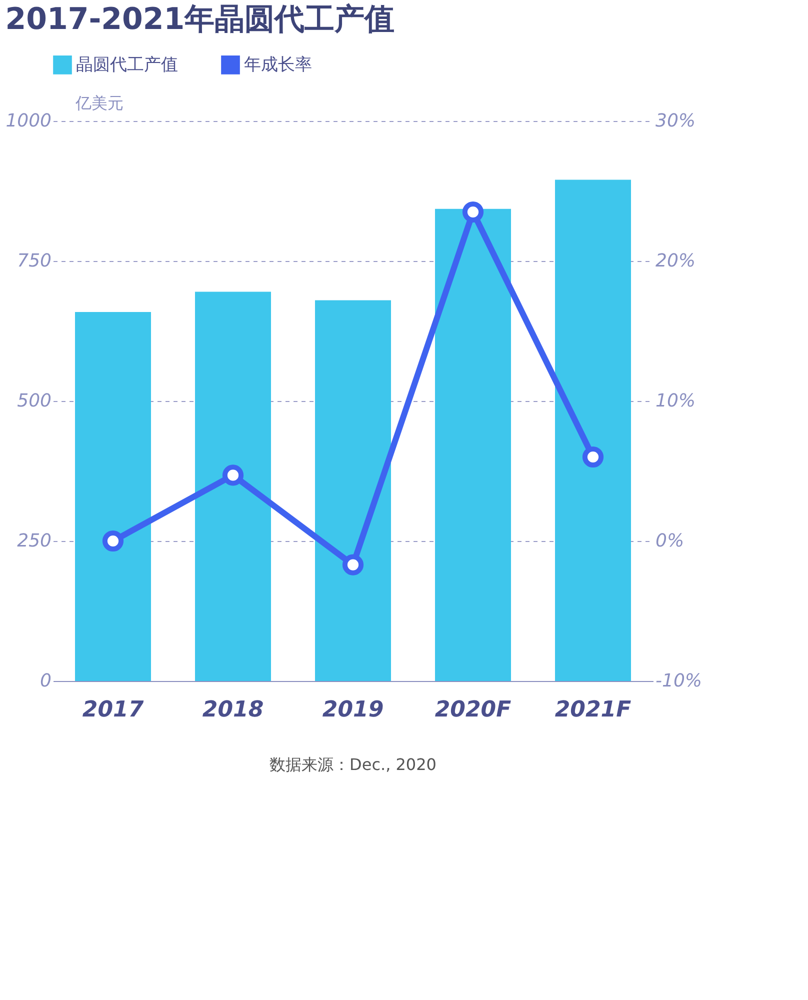 The image size is (808, 1000). What do you see at coordinates (676, 261) in the screenshot?
I see `y2-tick-label: 20%` at bounding box center [676, 261].